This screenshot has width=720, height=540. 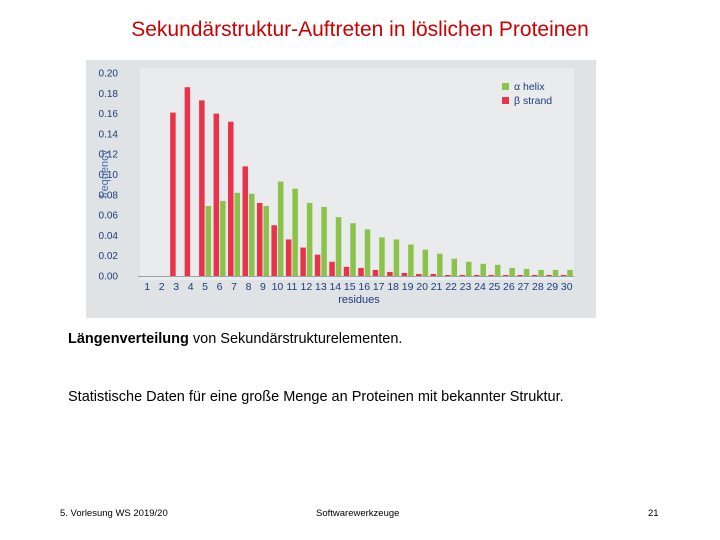 What do you see at coordinates (114, 513) in the screenshot?
I see `footer-lecture: 5. Vorlesung WS 2019/20` at bounding box center [114, 513].